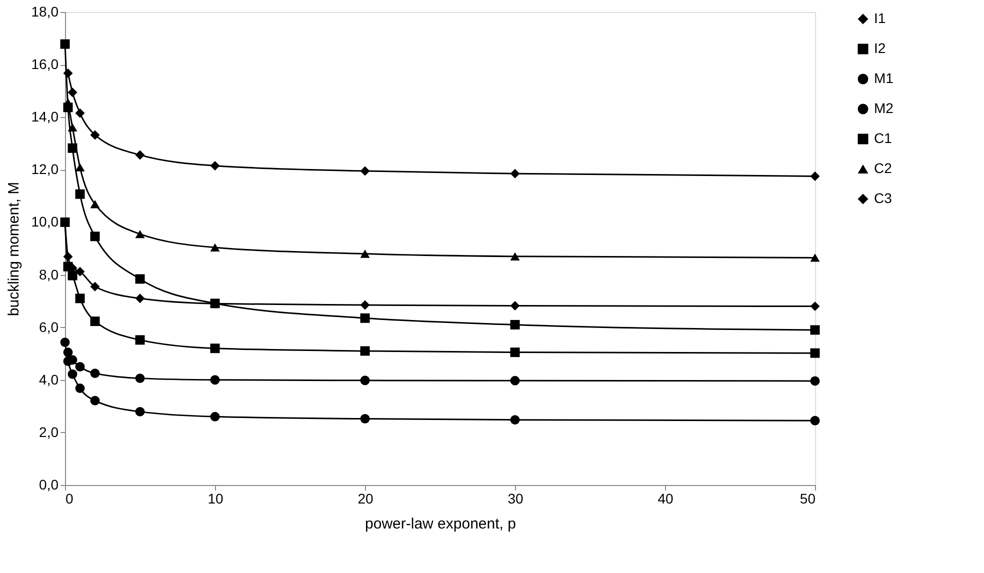 This screenshot has width=984, height=573. What do you see at coordinates (516, 498) in the screenshot?
I see `x-tick-label: 30` at bounding box center [516, 498].